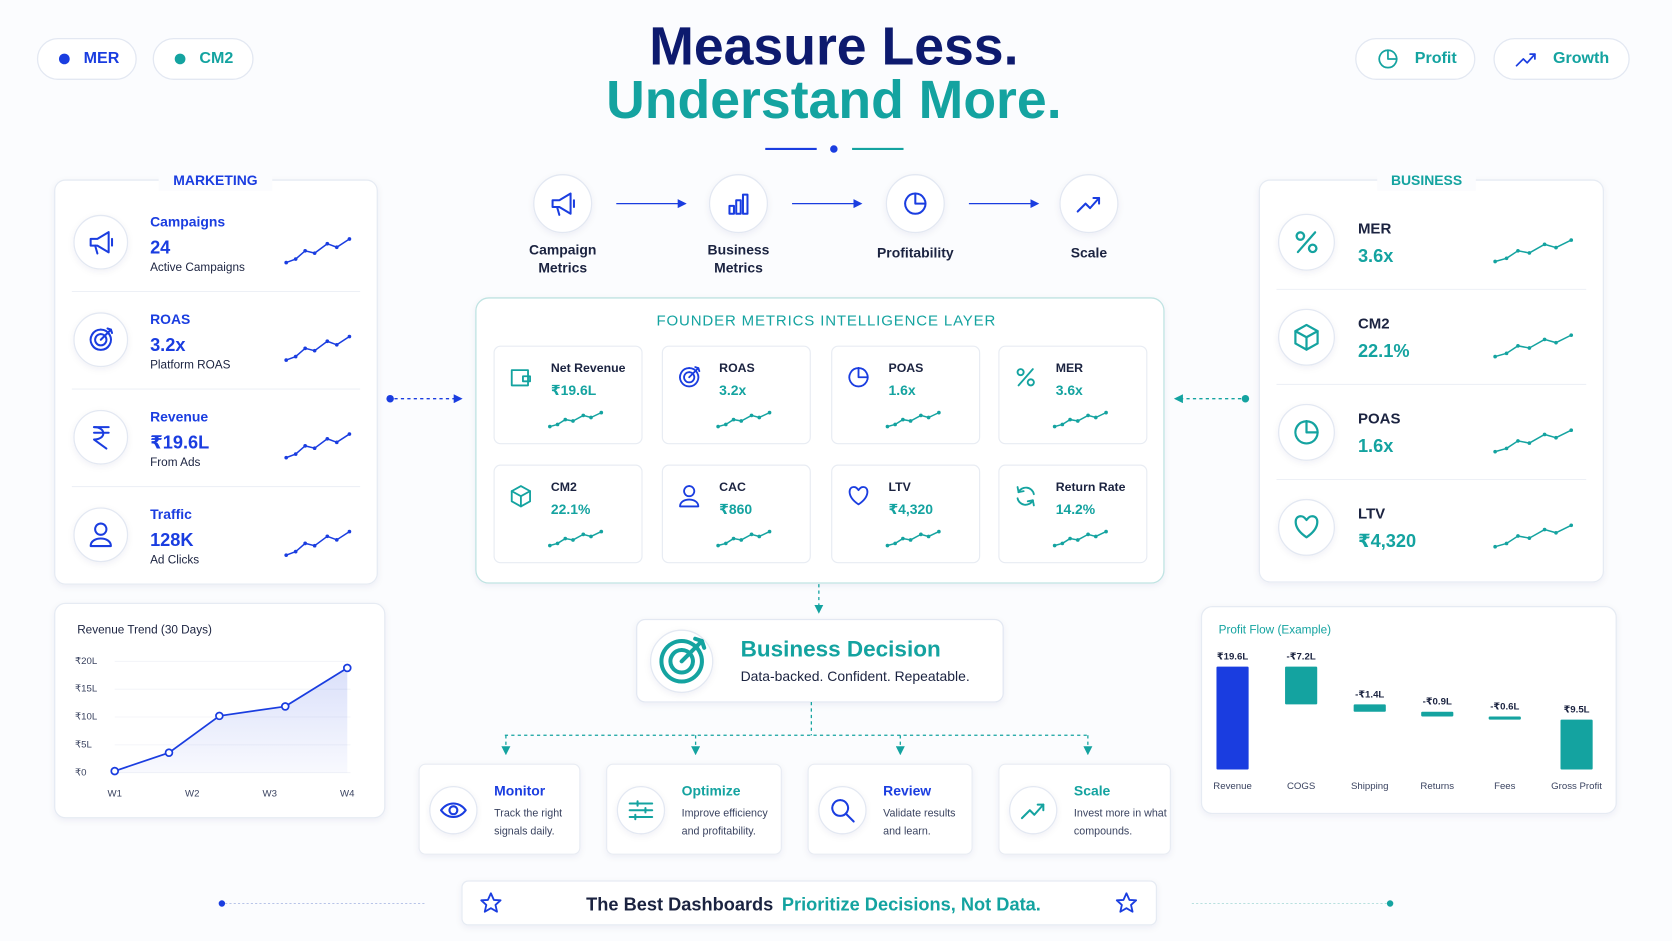  I want to click on pill-label: MER, so click(102, 58).